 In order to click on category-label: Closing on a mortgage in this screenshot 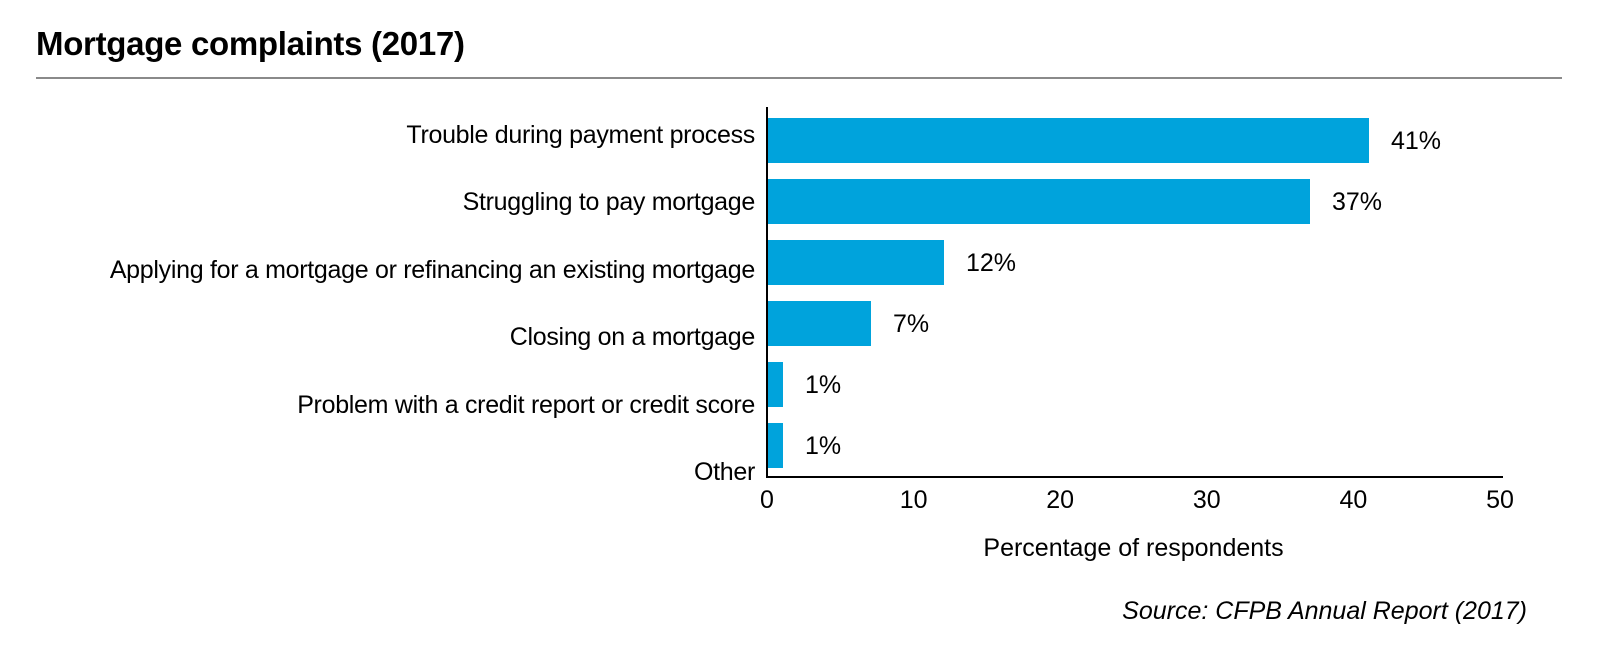, I will do `click(632, 337)`.